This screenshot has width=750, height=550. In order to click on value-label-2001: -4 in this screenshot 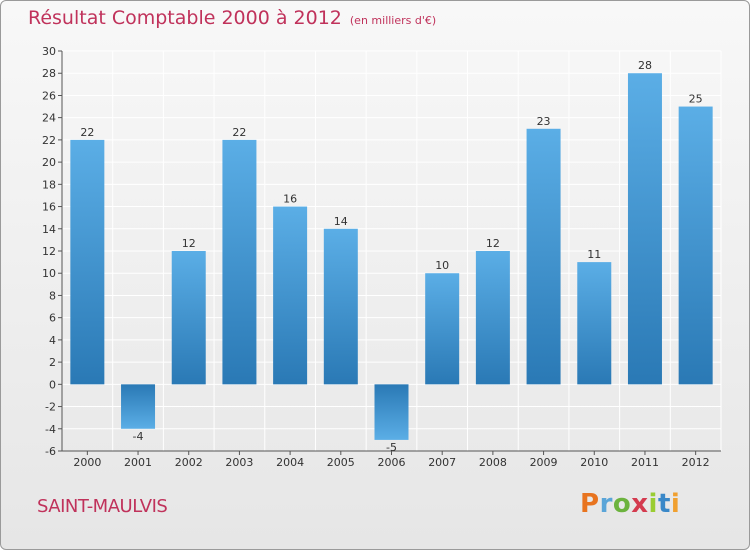, I will do `click(138, 436)`.